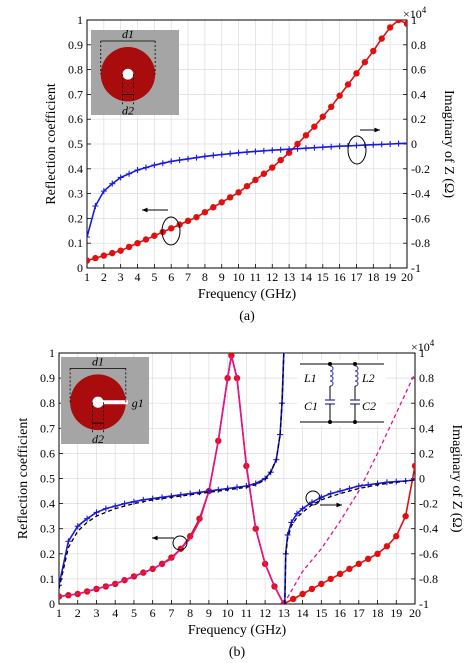 The height and width of the screenshot is (668, 474). Describe the element at coordinates (188, 277) in the screenshot. I see `x-tick-label: 7` at that location.